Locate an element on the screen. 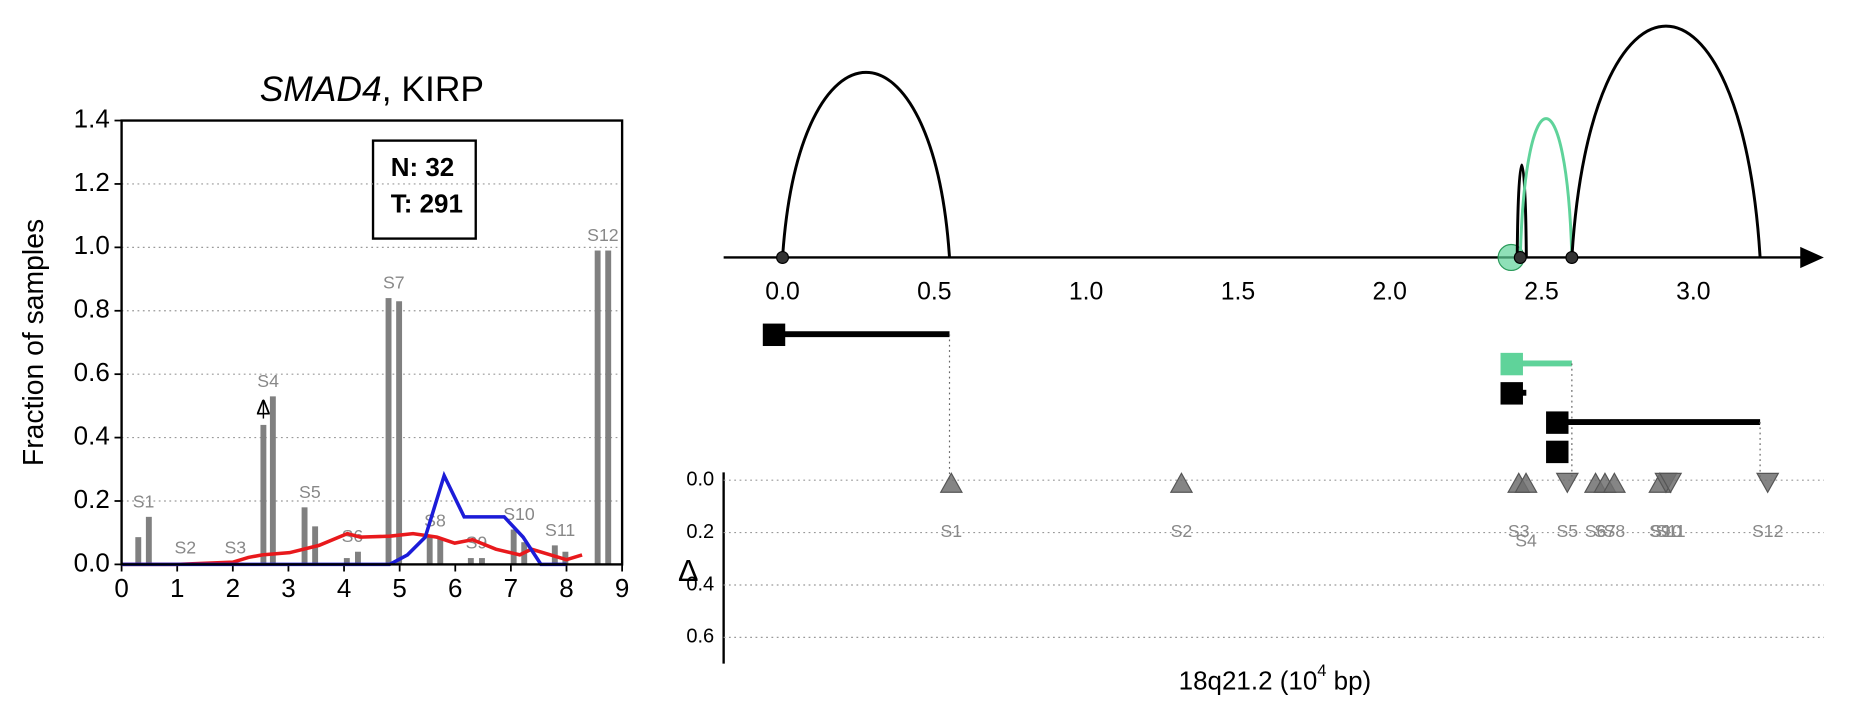  x-tick-label: 7 is located at coordinates (511, 588).